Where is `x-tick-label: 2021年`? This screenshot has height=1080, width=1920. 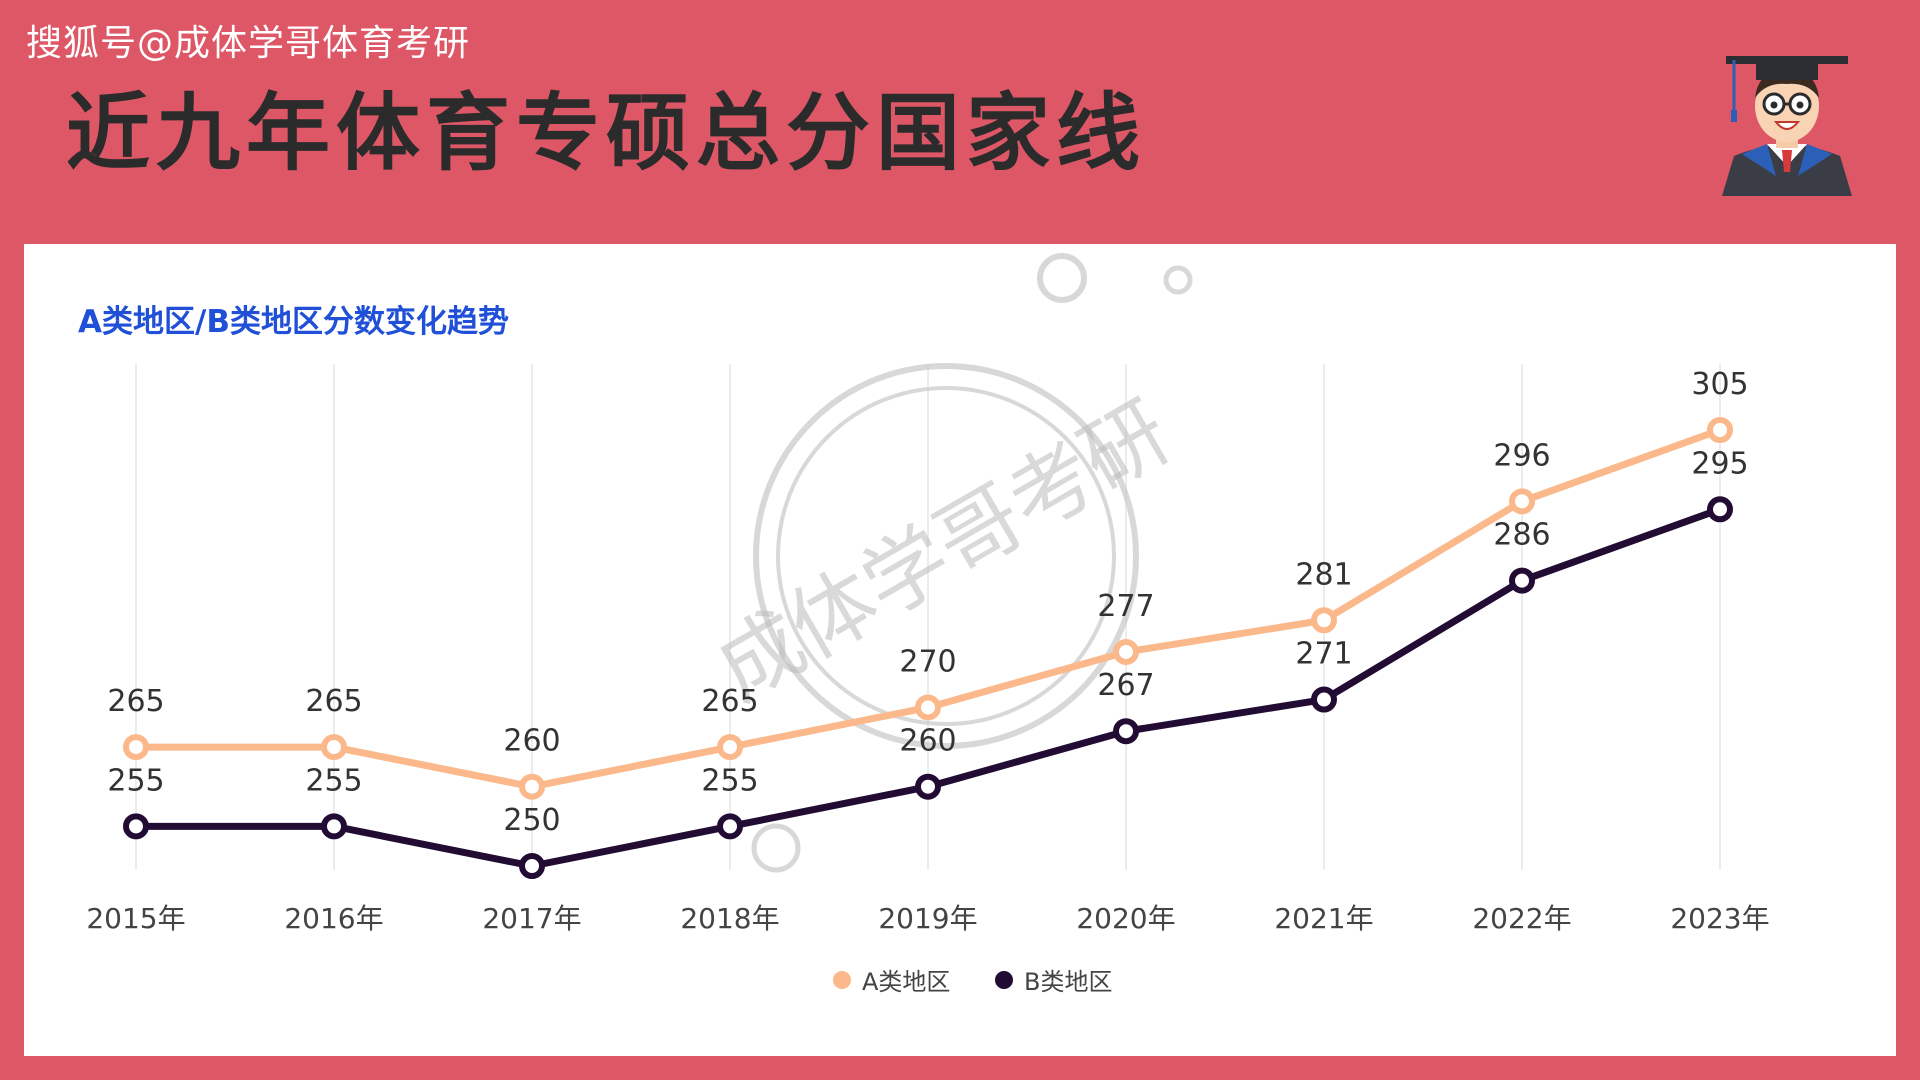 x-tick-label: 2021年 is located at coordinates (1323, 918).